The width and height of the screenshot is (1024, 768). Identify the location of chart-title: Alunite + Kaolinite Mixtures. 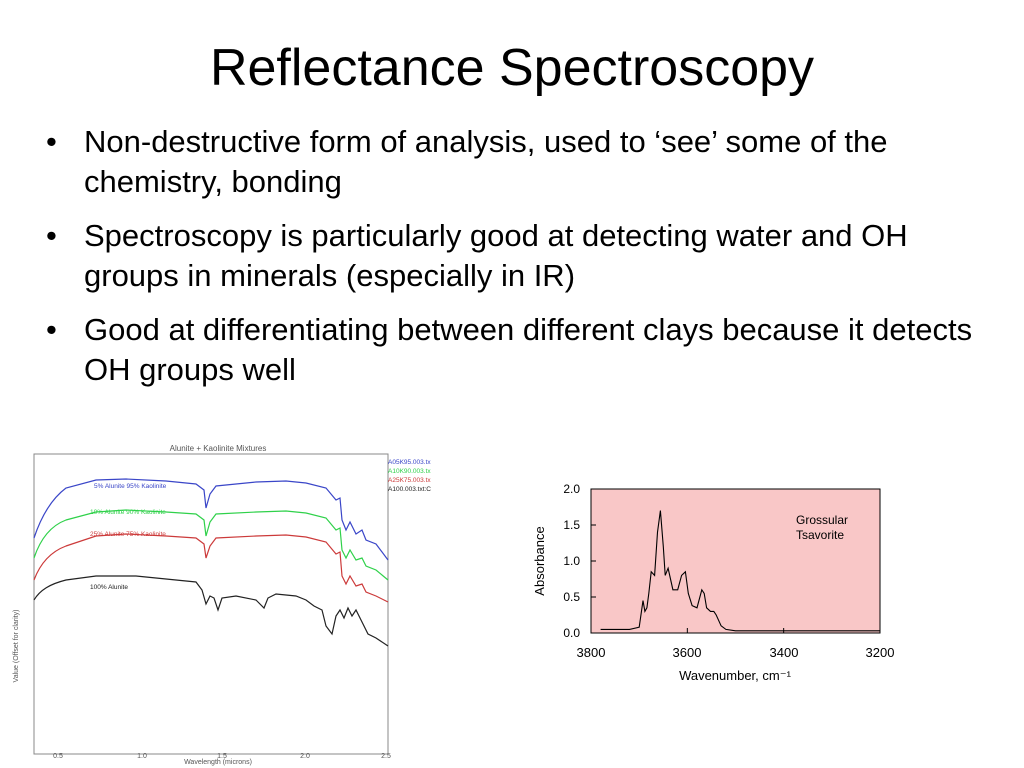
(218, 448).